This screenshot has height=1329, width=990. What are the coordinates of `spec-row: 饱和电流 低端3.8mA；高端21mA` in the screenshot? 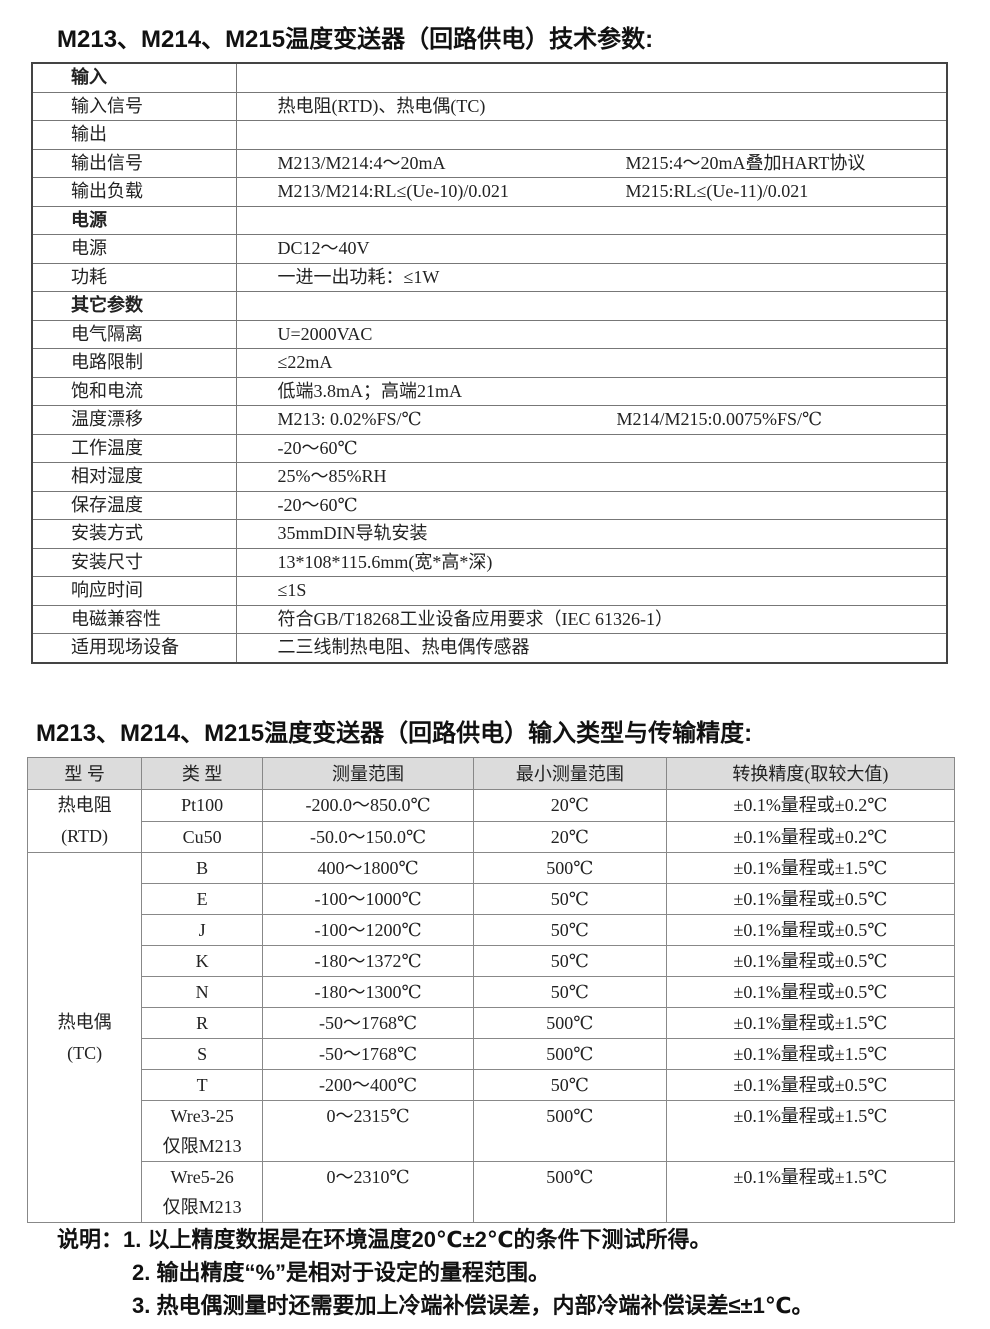 It's located at (489, 391).